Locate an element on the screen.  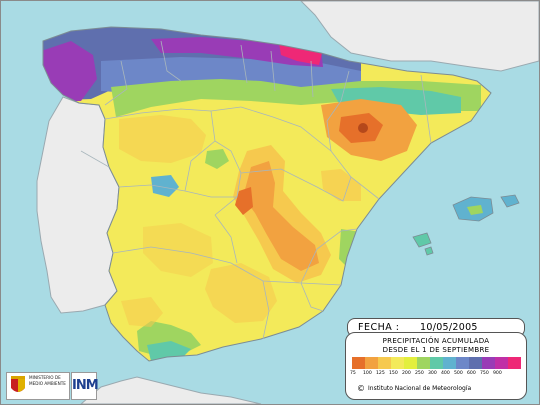
ministry-name: MINISTERIO DE MEDIO AMBIENTE is located at coordinates (47, 380).